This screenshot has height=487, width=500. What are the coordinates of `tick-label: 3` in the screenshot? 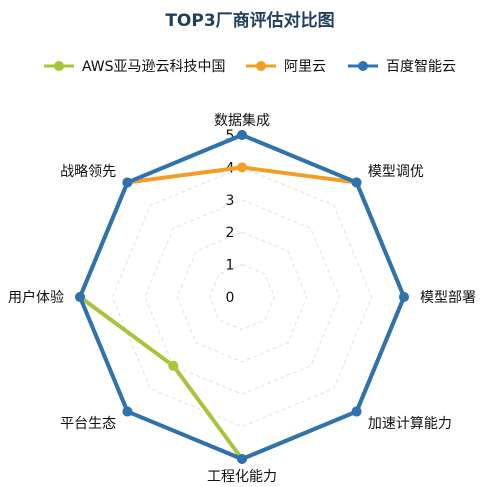 It's located at (230, 201).